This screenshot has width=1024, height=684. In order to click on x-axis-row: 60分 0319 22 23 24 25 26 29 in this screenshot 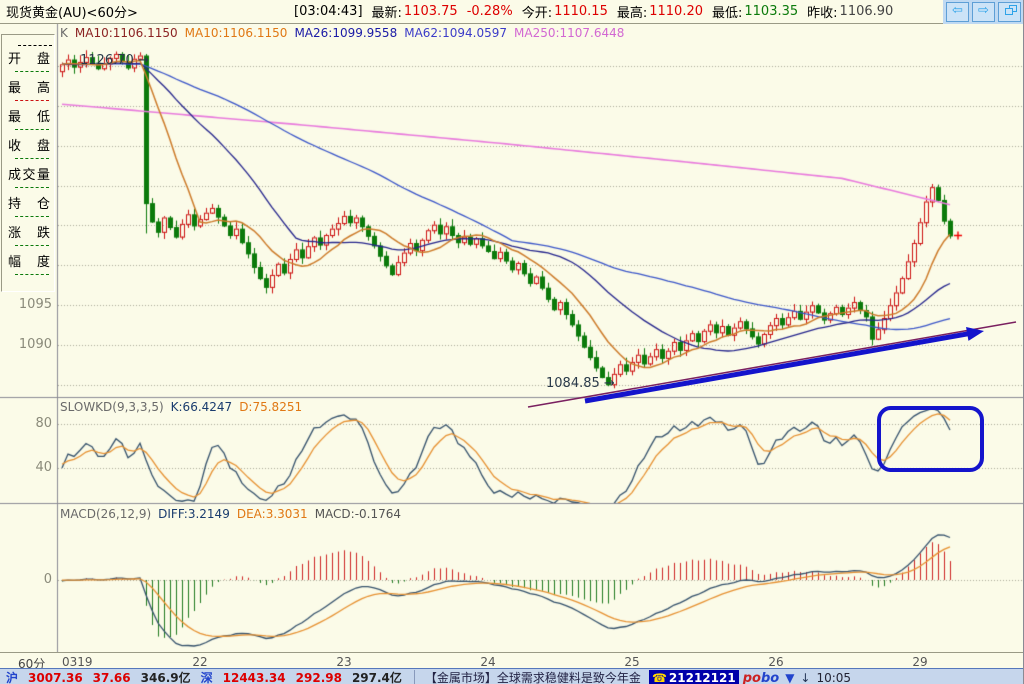, I will do `click(512, 661)`.